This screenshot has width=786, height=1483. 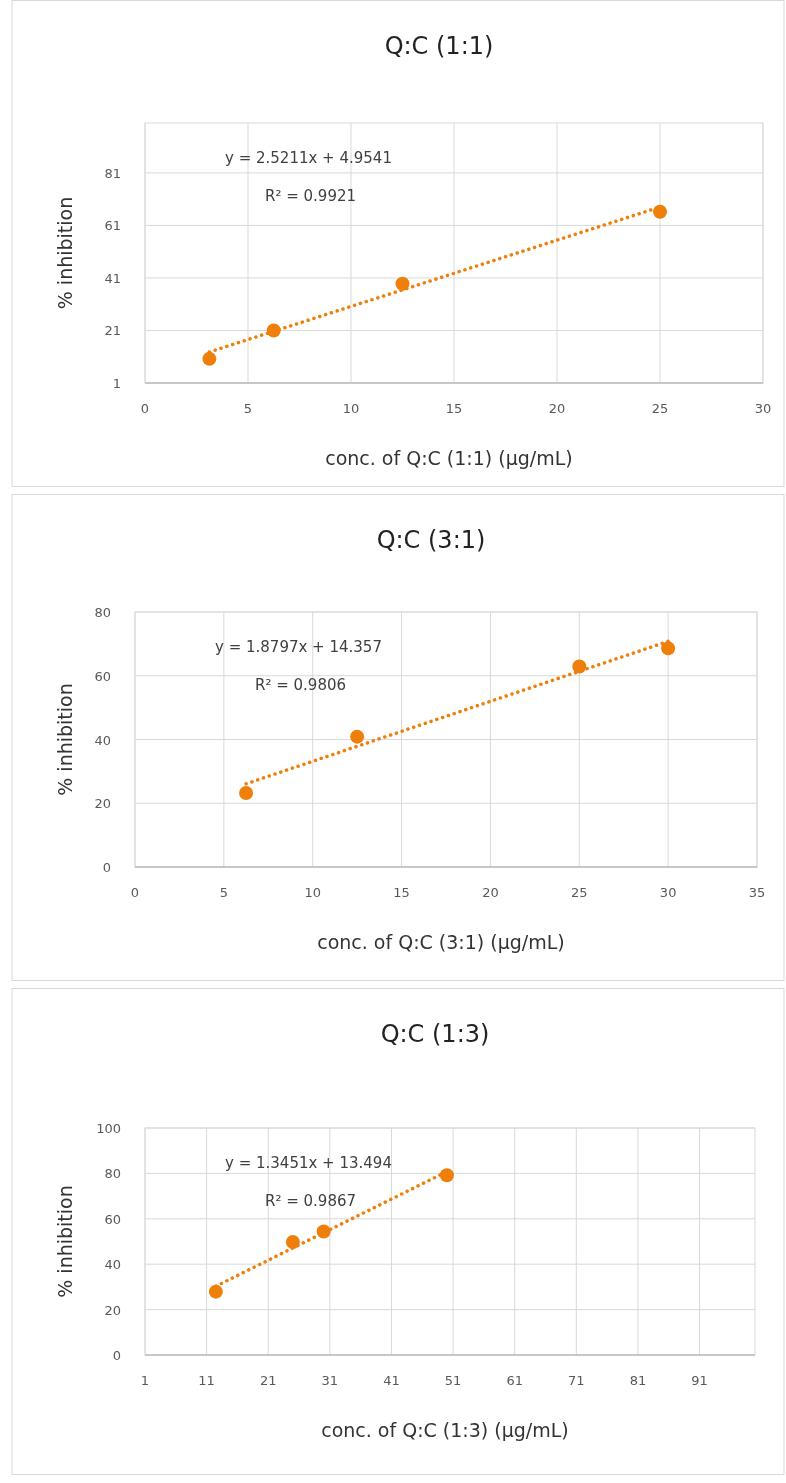 I want to click on annotation: y = 1.8797x + 14.357, so click(x=298, y=647).